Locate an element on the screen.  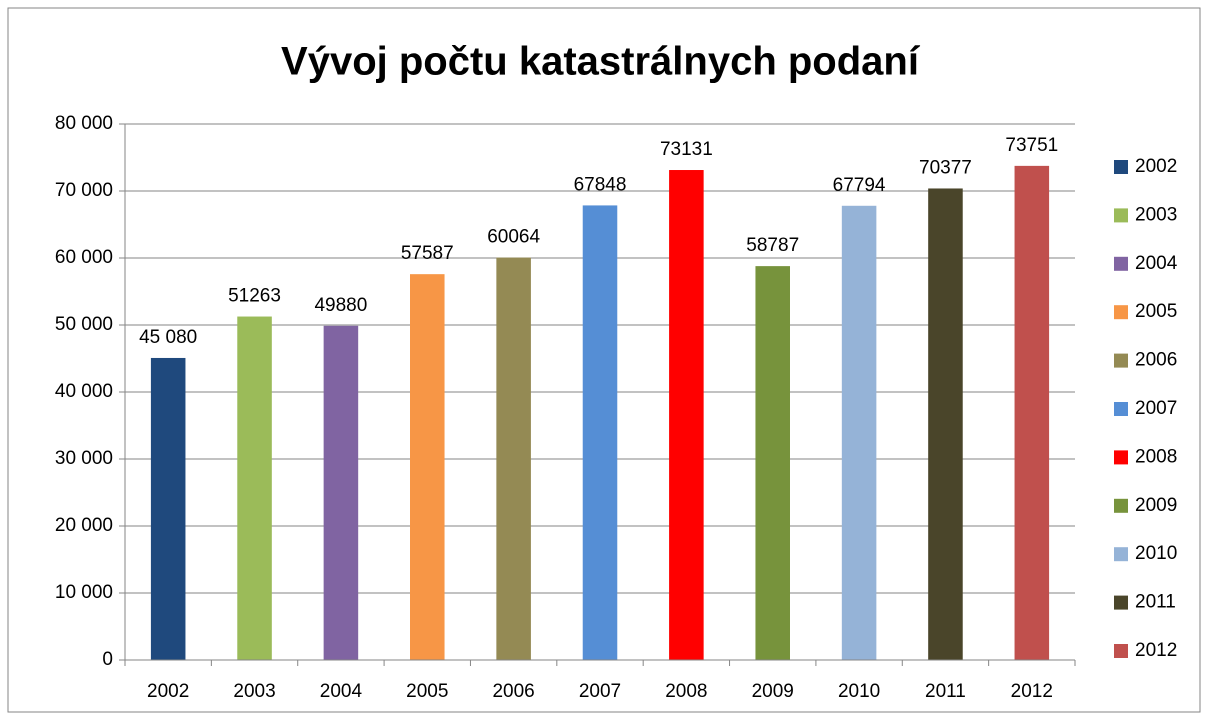
y-tick-label: 40 000 is located at coordinates (84, 391).